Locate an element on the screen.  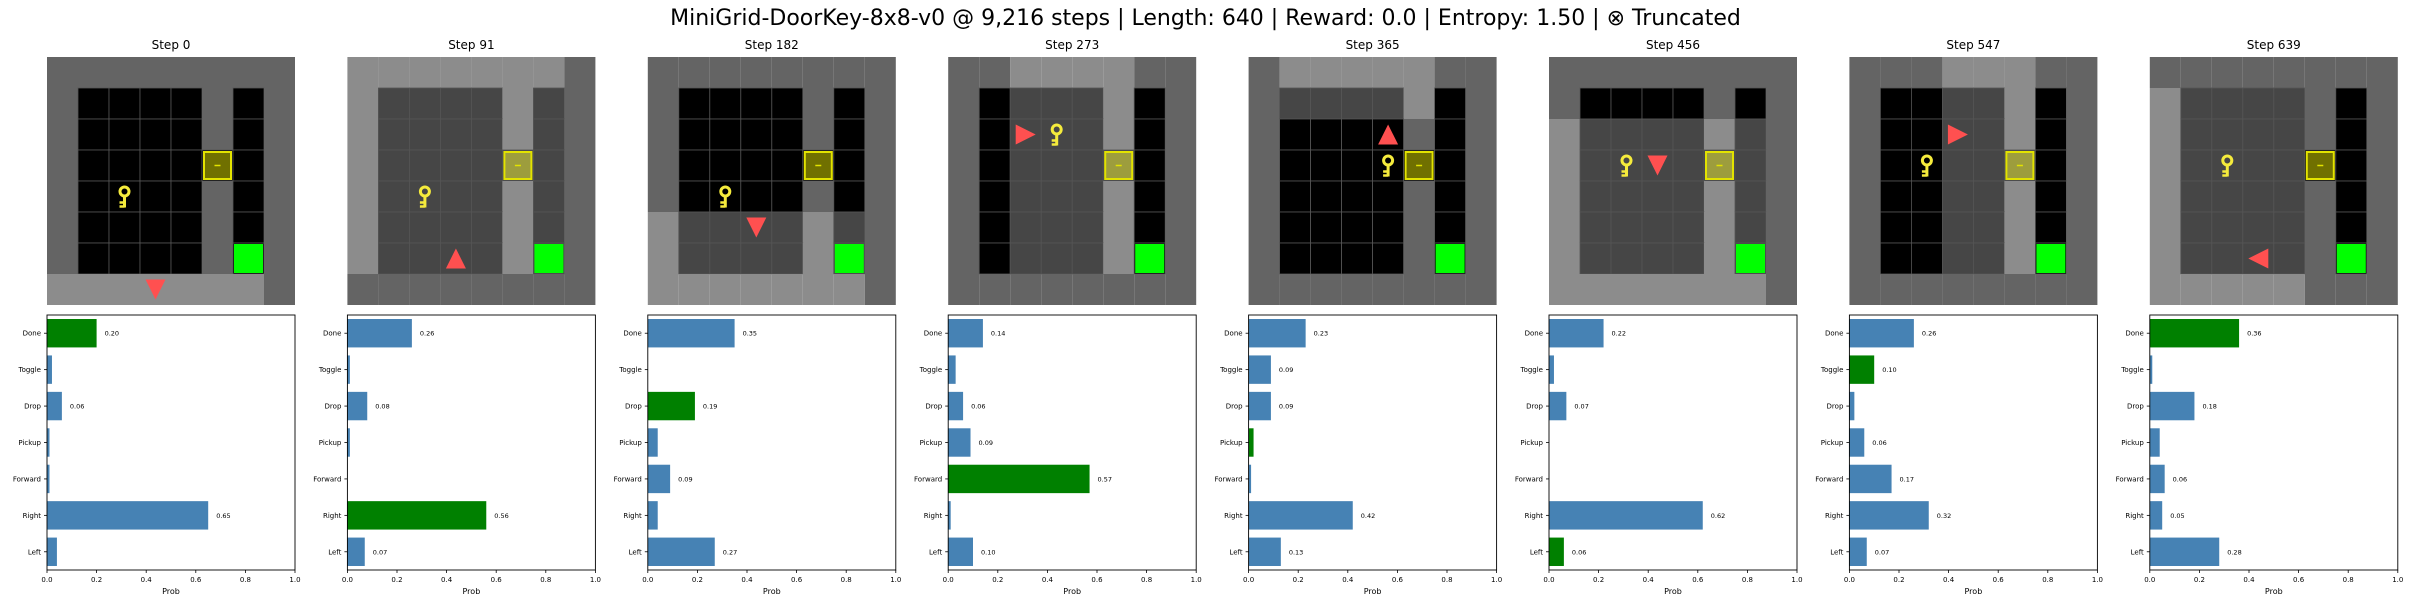
y-tick-label: Toggle is located at coordinates (1531, 370).